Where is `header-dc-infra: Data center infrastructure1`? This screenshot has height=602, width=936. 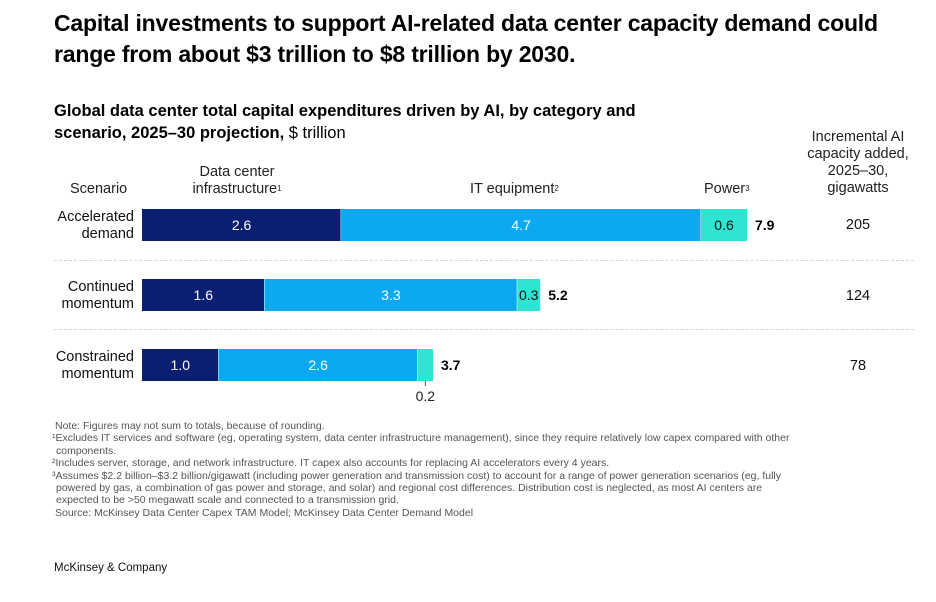 header-dc-infra: Data center infrastructure1 is located at coordinates (237, 181).